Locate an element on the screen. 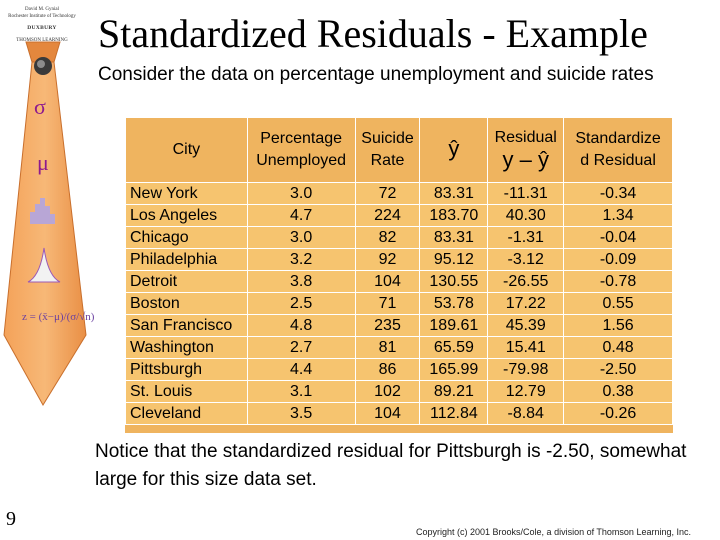 The height and width of the screenshot is (540, 720). cell-yhat: 183.70 is located at coordinates (454, 215).